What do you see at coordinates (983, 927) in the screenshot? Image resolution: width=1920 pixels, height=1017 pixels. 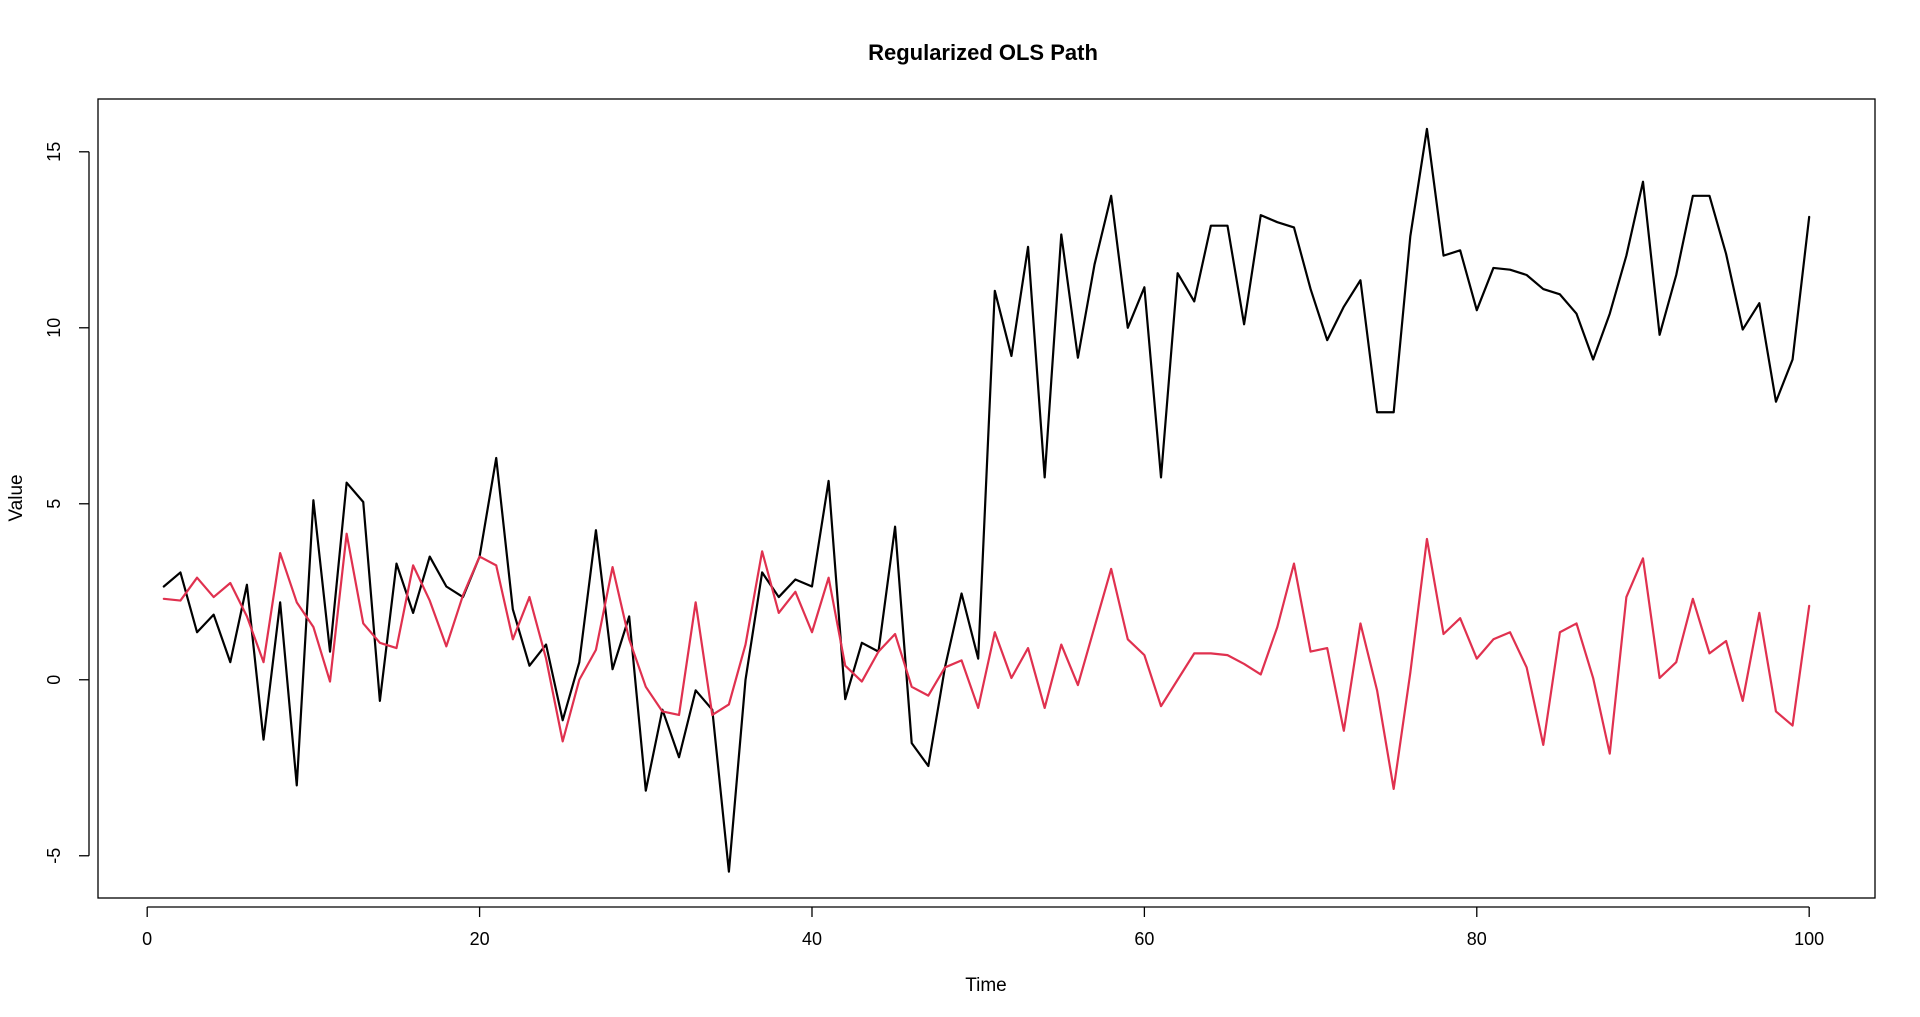 I see `x-axis: 0 20 40 60 80 100` at bounding box center [983, 927].